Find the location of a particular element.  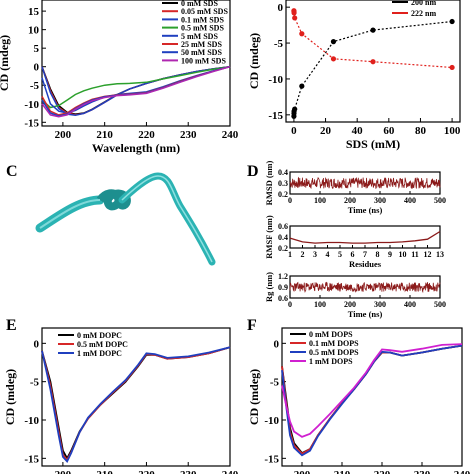

x-tick-label: 8 is located at coordinates (378, 254).